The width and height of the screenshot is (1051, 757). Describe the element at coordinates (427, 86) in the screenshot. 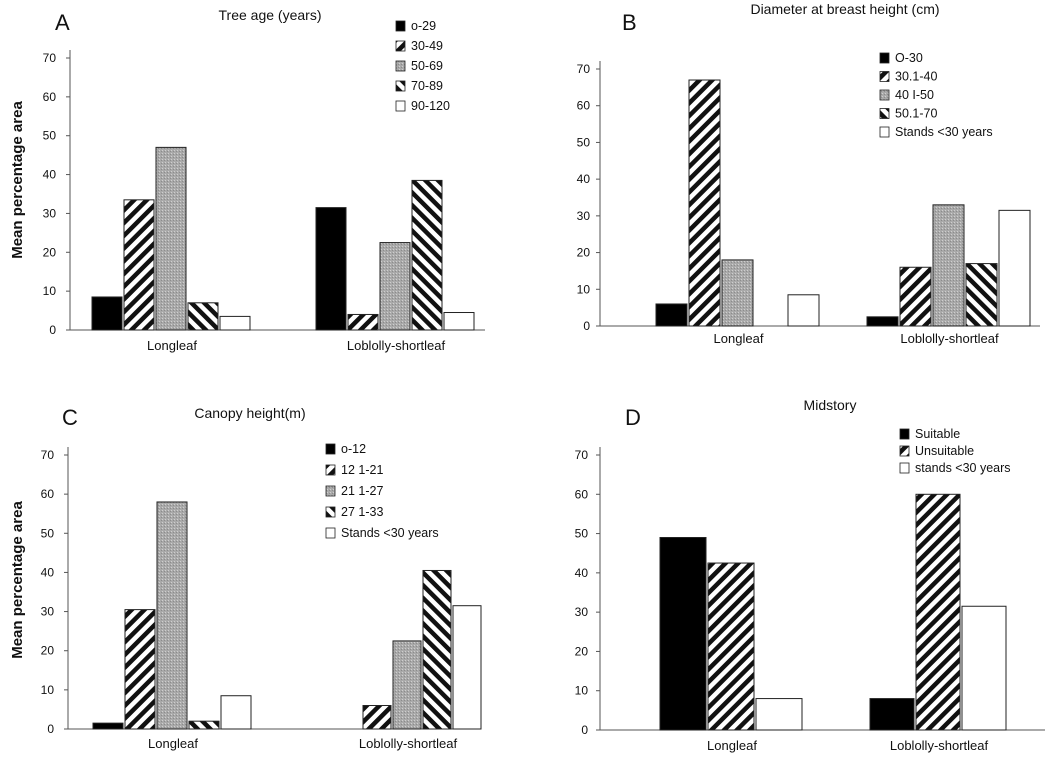

I see `legend-label: 70-89` at that location.